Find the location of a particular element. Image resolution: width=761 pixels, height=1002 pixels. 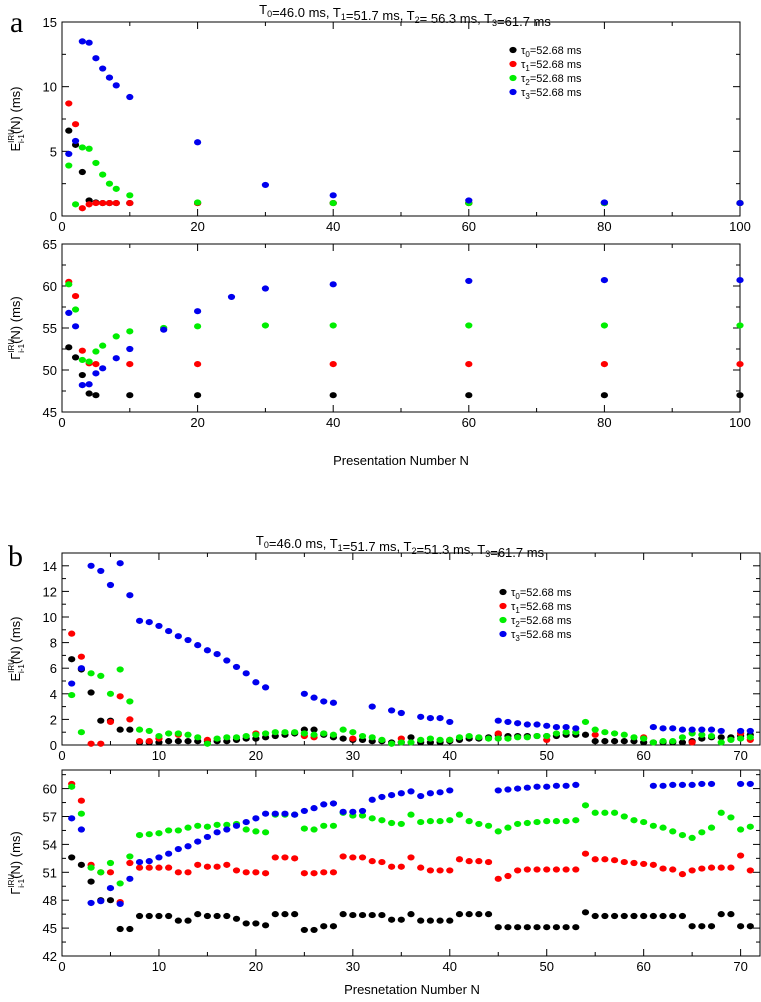

legend-entry: τ2=52.68 ms is located at coordinates (541, 622).